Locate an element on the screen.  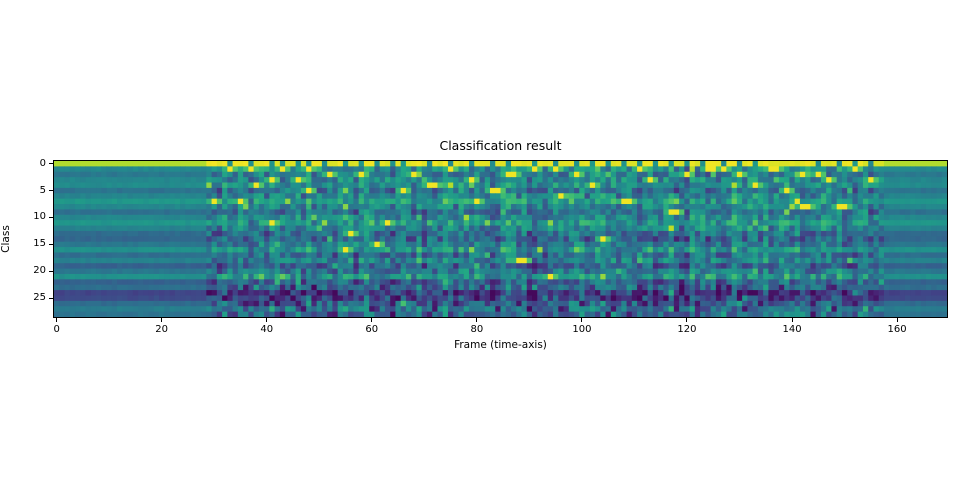
y-tick-label: 15 is located at coordinates (39, 244).